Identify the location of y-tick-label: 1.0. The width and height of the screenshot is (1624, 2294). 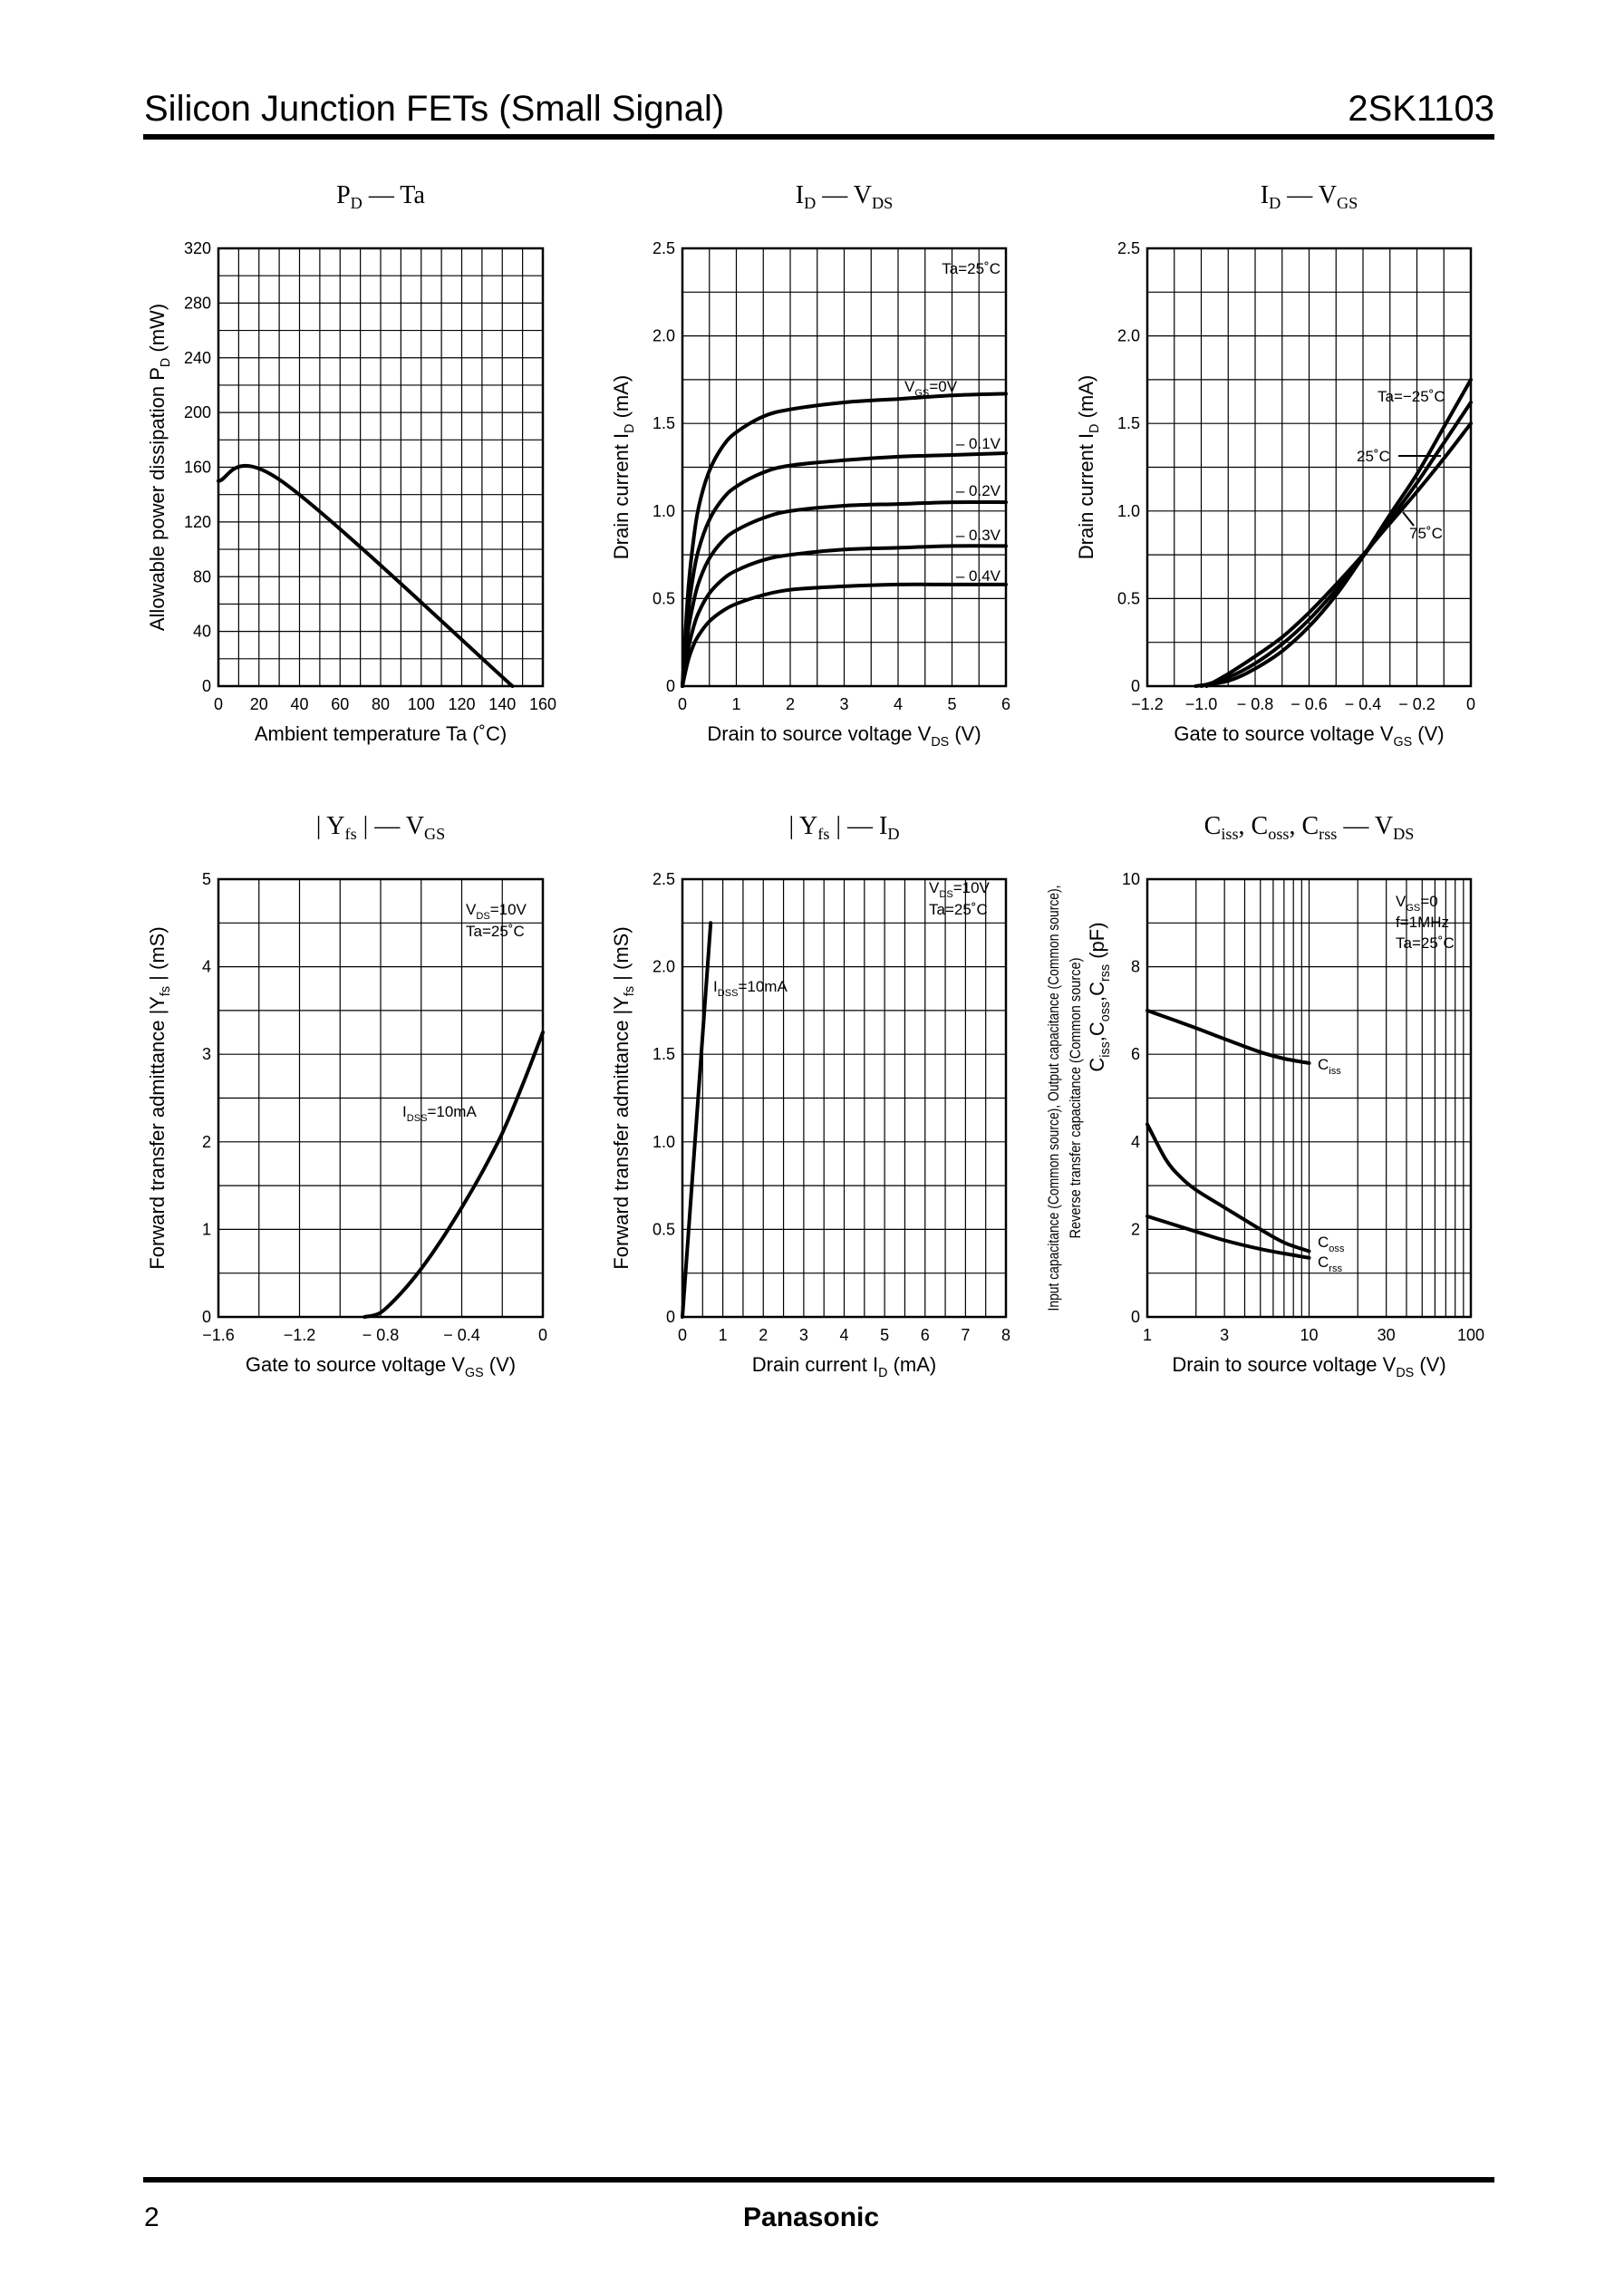
(1128, 511).